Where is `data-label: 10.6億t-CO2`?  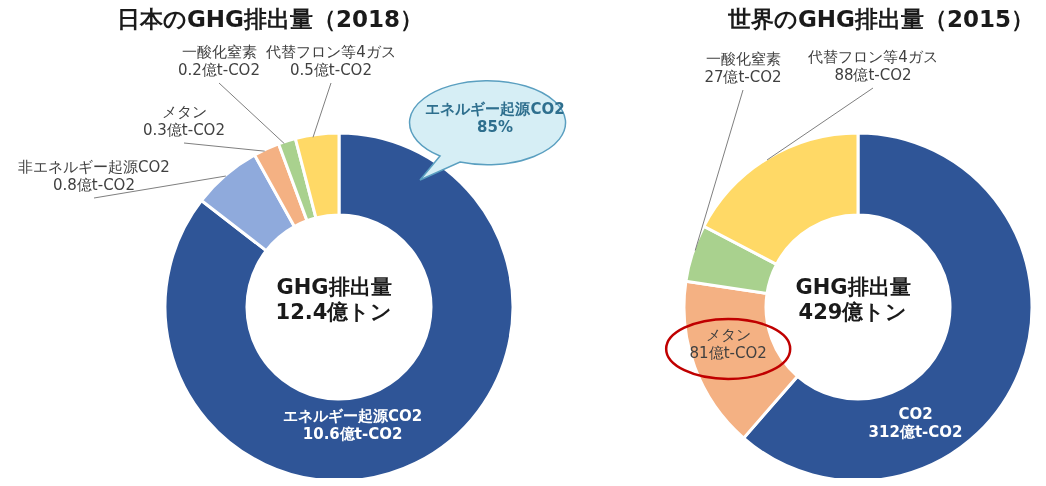 data-label: 10.6億t-CO2 is located at coordinates (352, 434).